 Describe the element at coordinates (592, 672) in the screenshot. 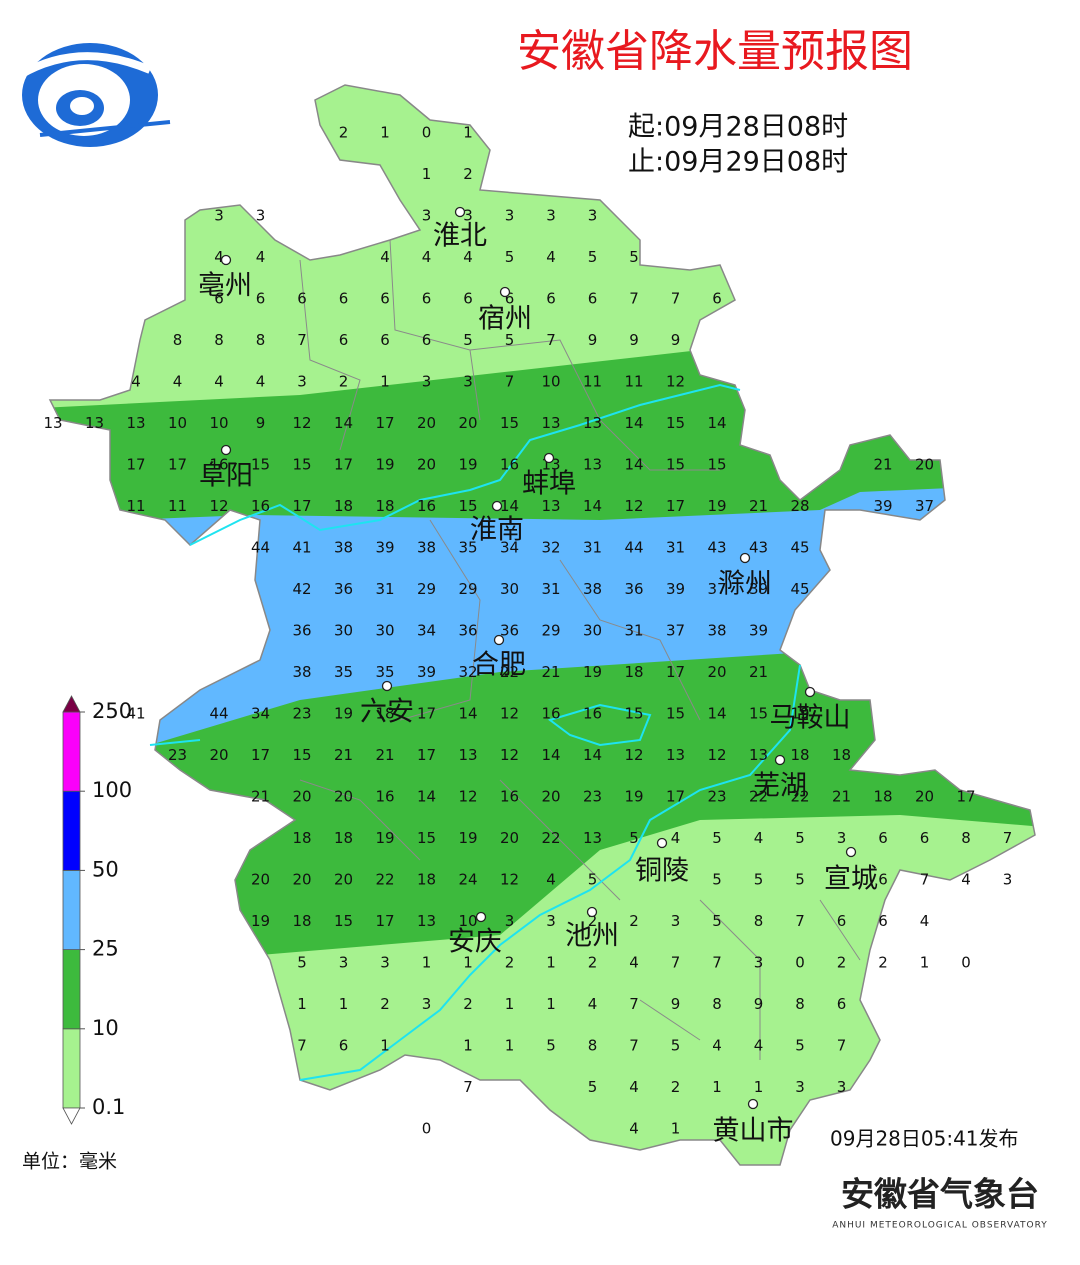

I see `grid-value: 19` at that location.